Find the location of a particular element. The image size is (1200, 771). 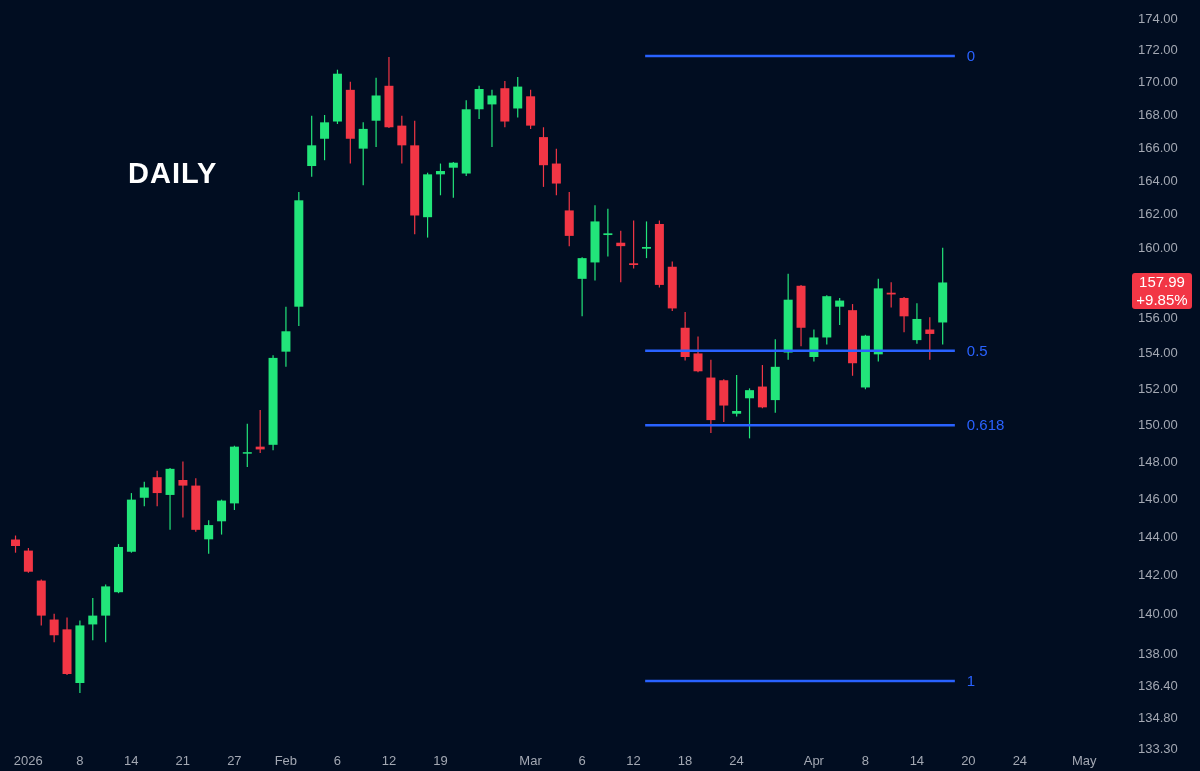

y-tick-label: 166.00 is located at coordinates (1158, 147).